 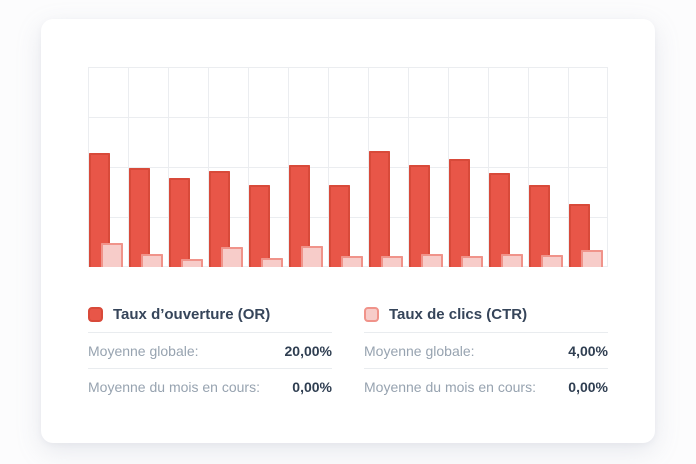 I want to click on stat-row-or-global: Moyenne globale: 20,00%, so click(x=210, y=350).